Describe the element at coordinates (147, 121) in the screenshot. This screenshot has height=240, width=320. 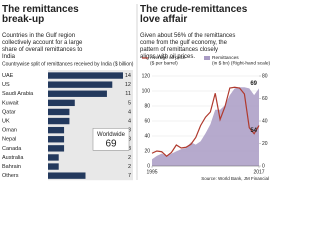
I see `y-tick-label: 60` at that location.